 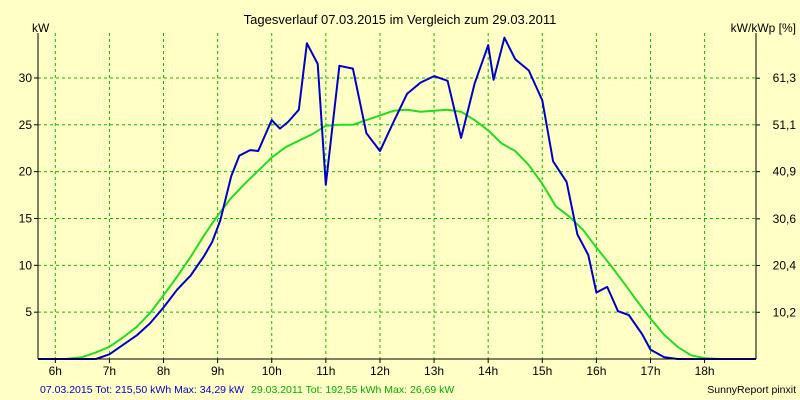 I want to click on x-tick-label: 10h, so click(x=272, y=371).